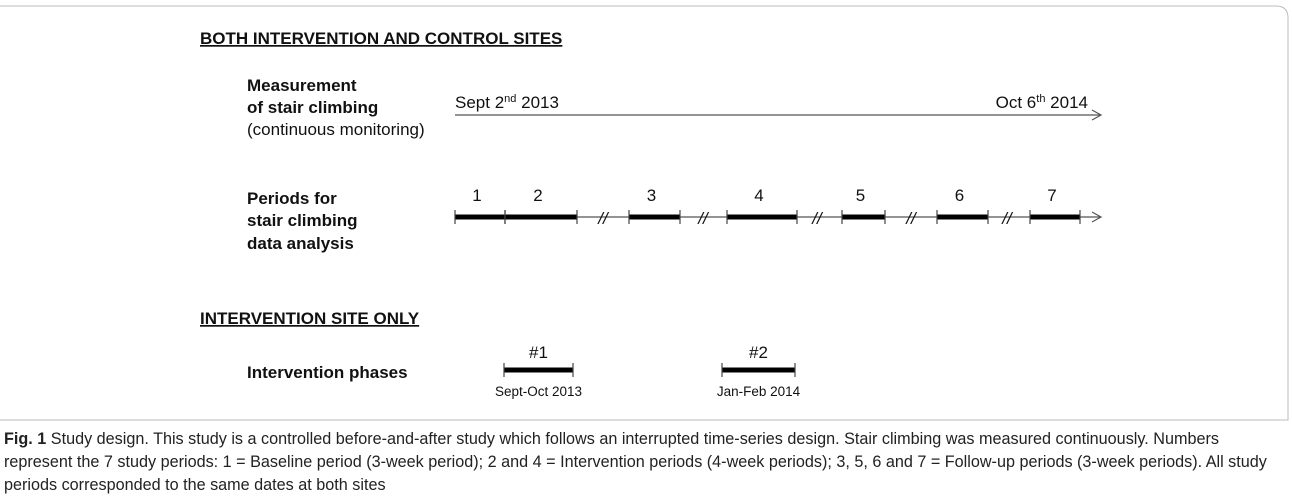  I want to click on measurement-label: Measurement, so click(302, 85).